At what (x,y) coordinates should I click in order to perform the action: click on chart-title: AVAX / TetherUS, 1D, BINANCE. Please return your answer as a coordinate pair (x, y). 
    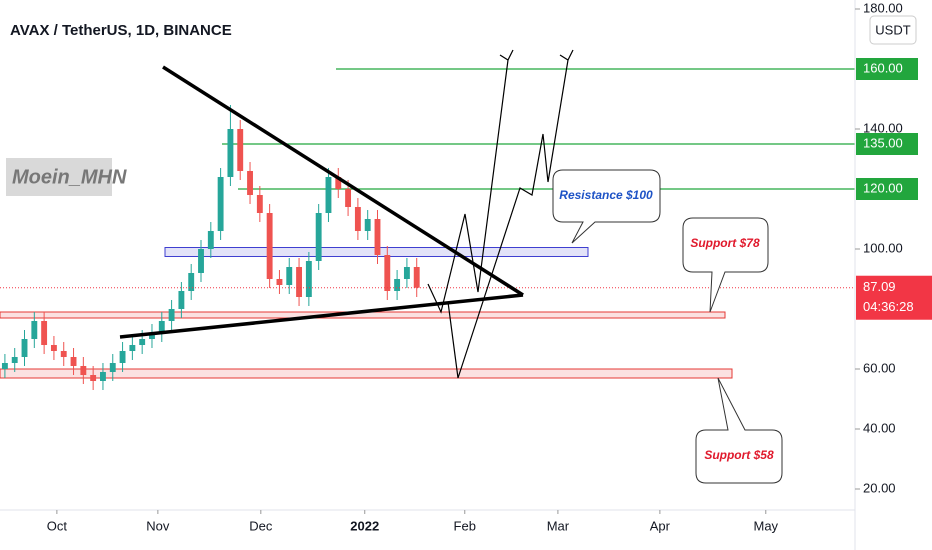
    Looking at the image, I should click on (121, 30).